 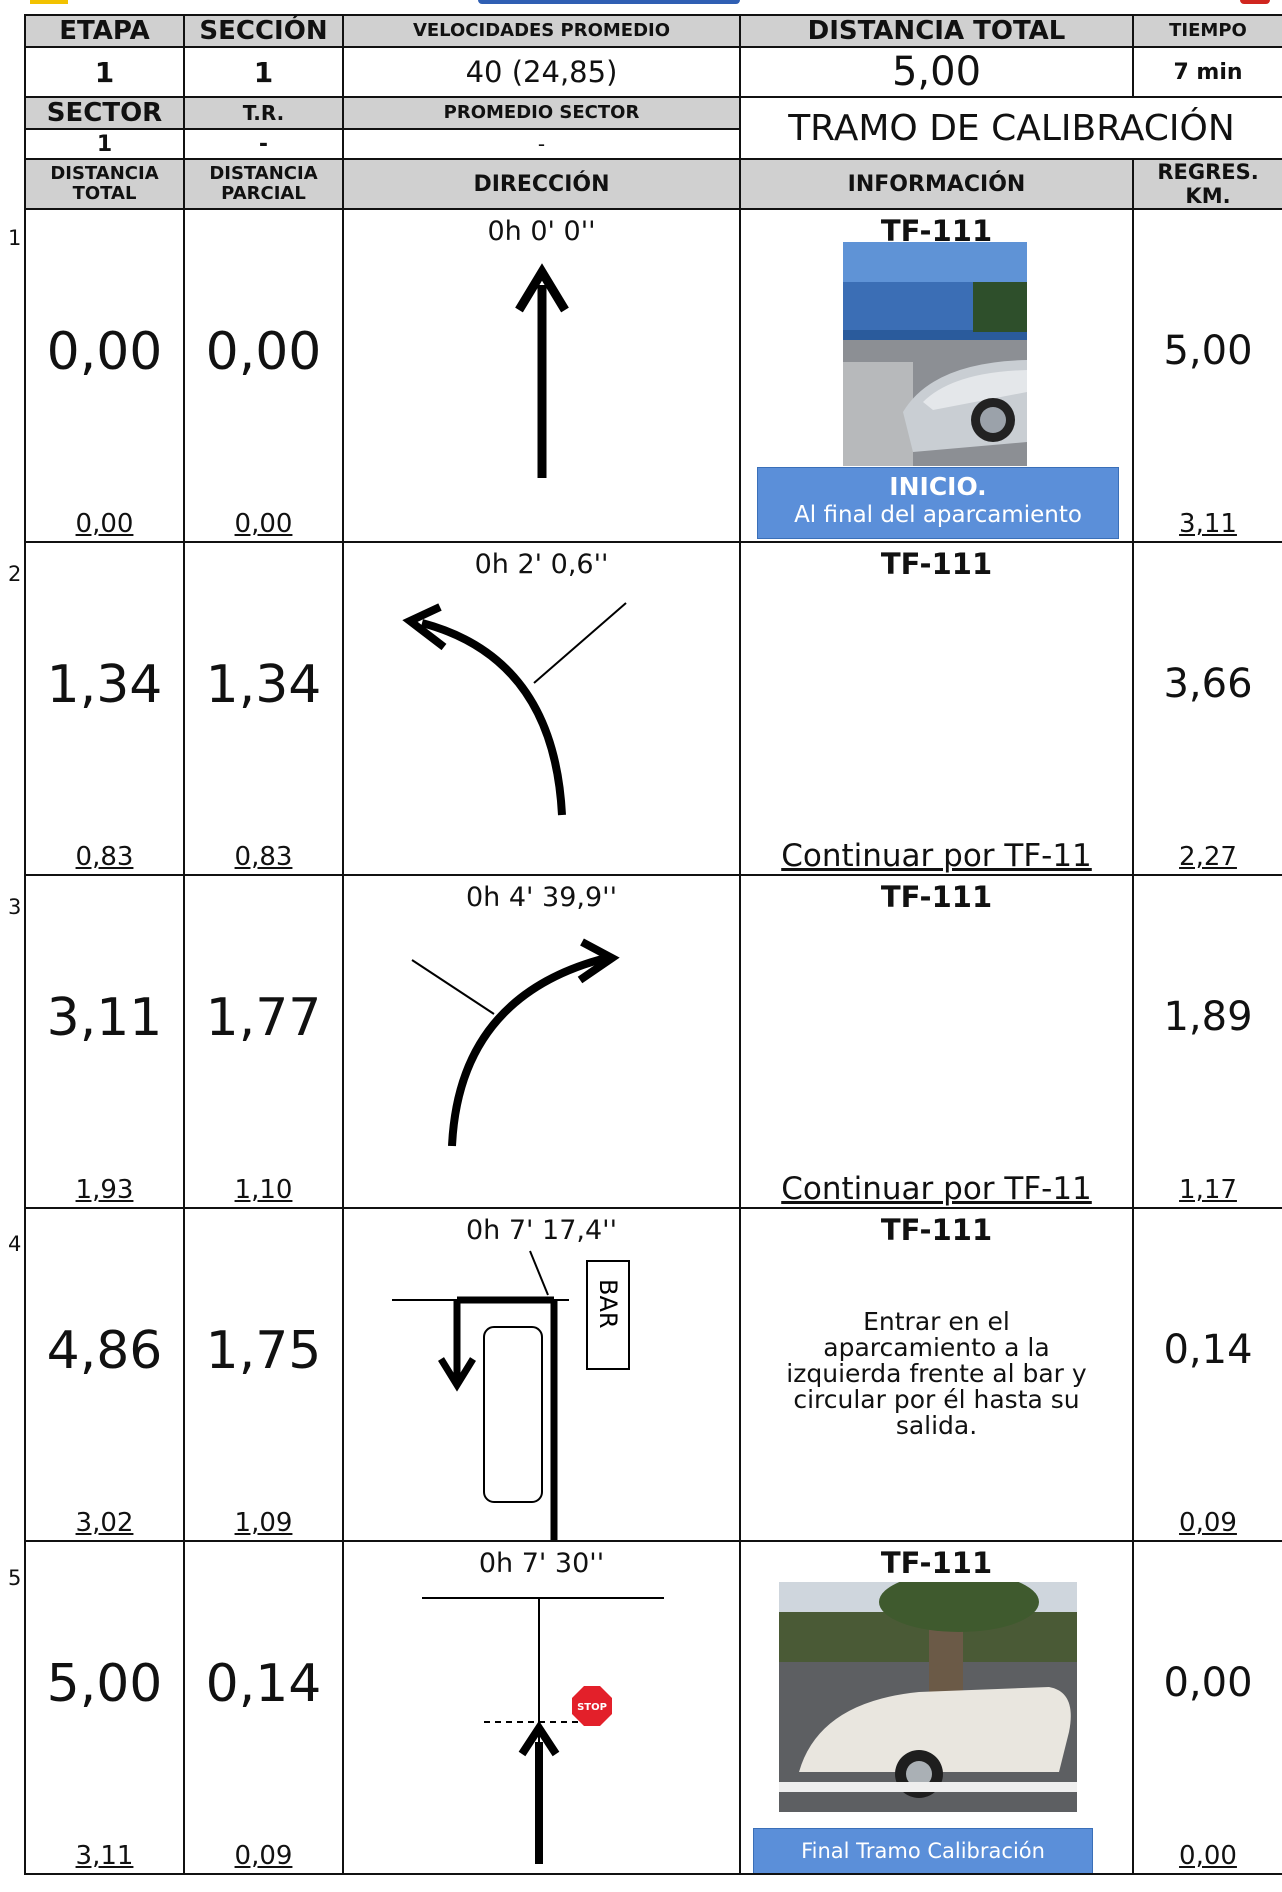 I want to click on regres-value: 3,66, so click(x=1208, y=684).